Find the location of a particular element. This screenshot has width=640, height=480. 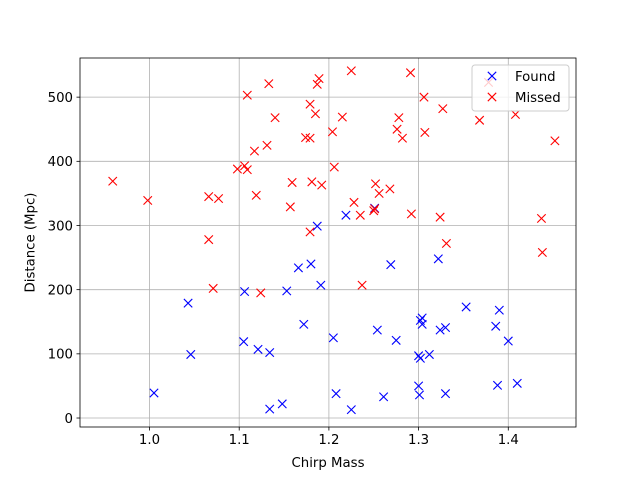

legend-label-missed: Missed is located at coordinates (538, 98).